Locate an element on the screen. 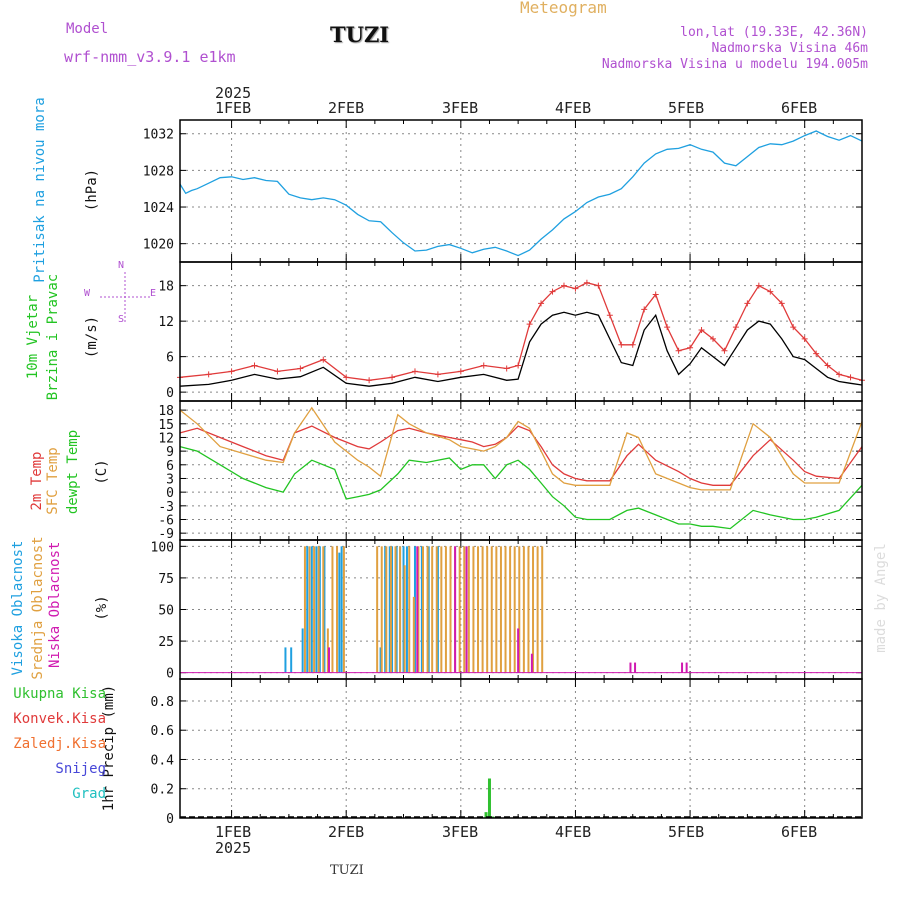 This screenshot has height=900, width=900. low-cloud-ylabel: Niska Oblacnost is located at coordinates (55, 604).